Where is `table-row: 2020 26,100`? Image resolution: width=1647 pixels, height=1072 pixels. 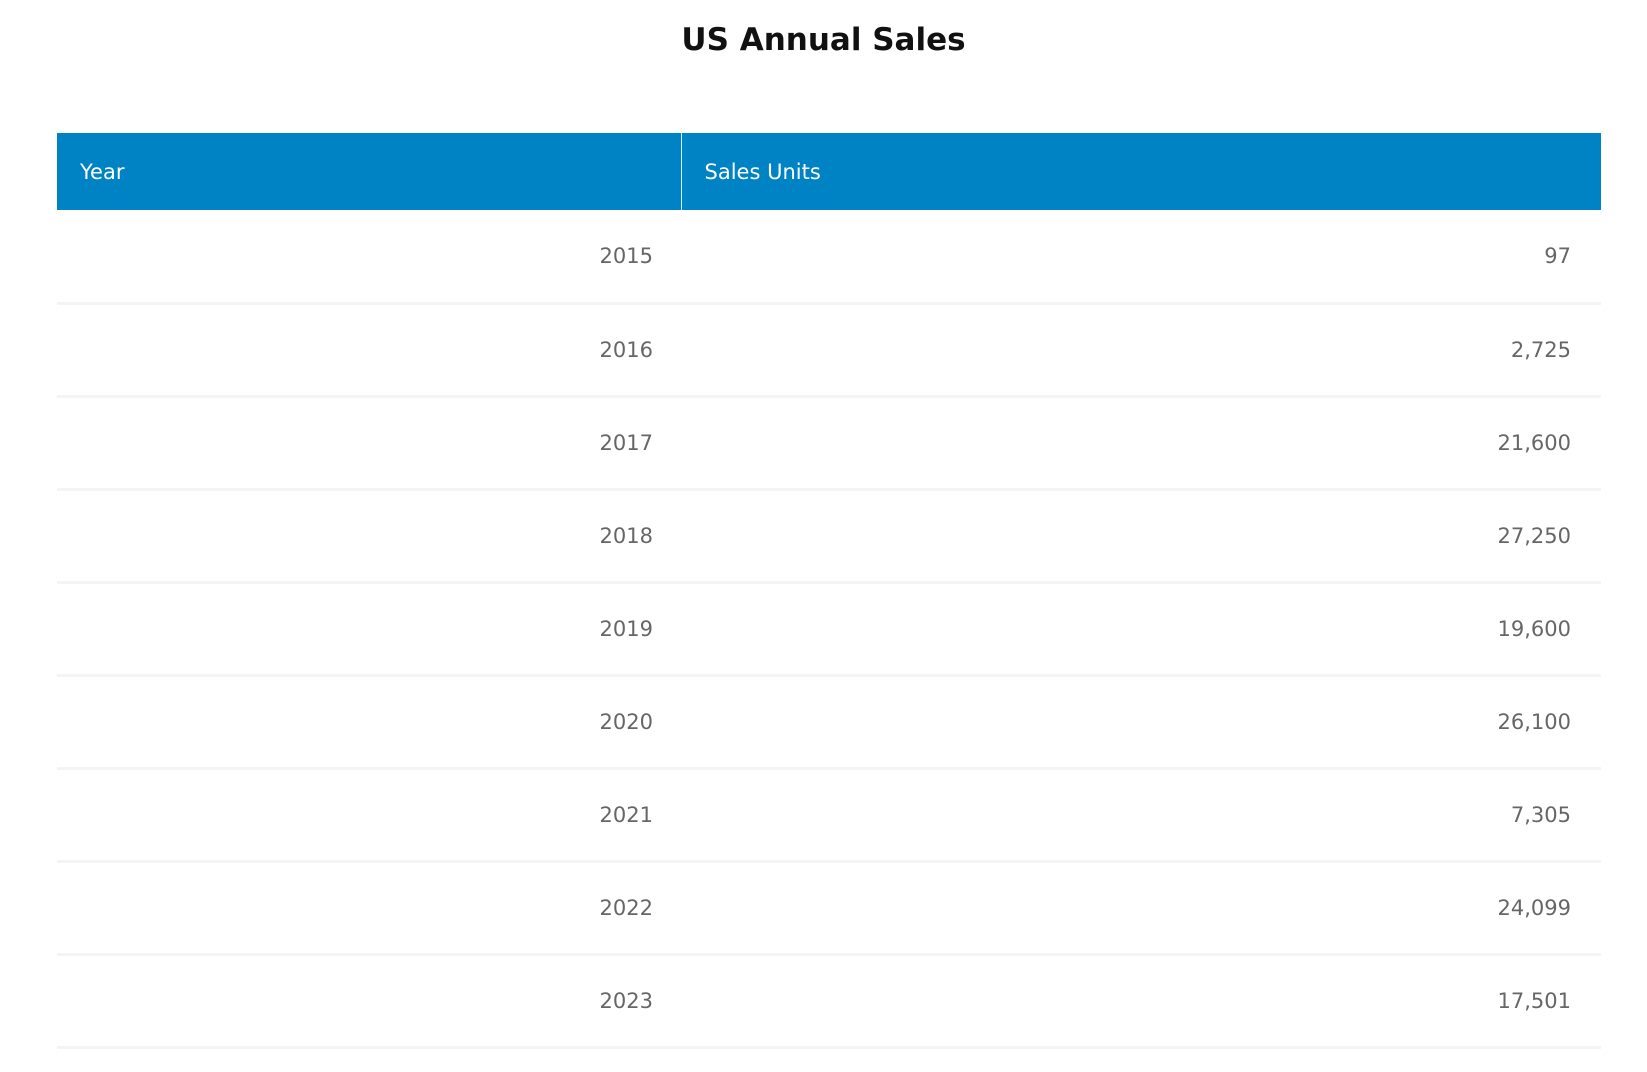
table-row: 2020 26,100 is located at coordinates (829, 722).